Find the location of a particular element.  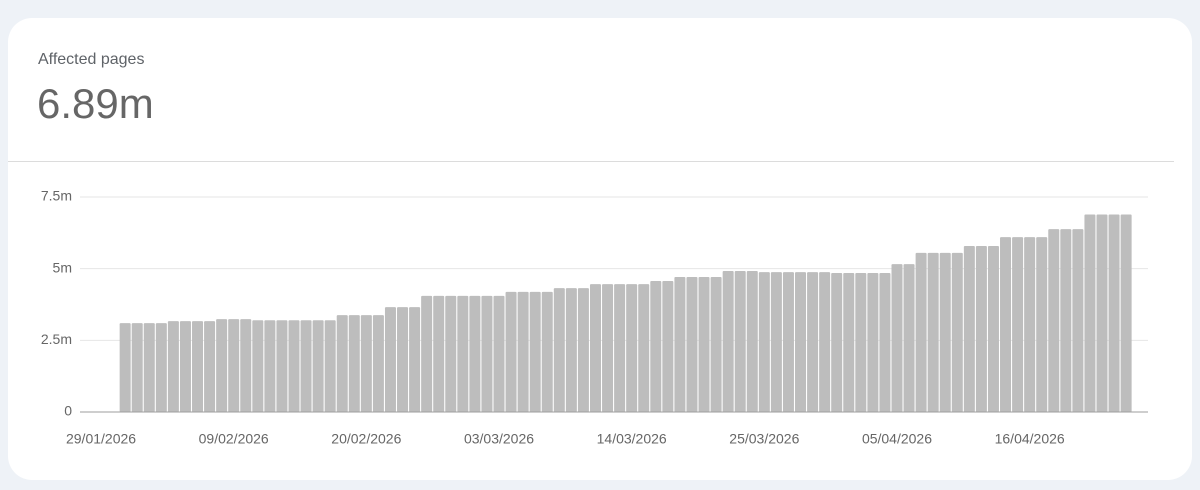

y-tick-label: 0 is located at coordinates (68, 411).